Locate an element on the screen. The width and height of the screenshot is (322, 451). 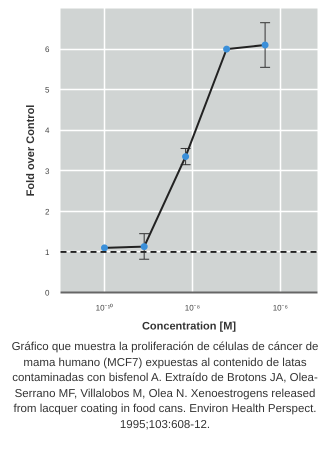
y-tick-label: 1 is located at coordinates (47, 252).